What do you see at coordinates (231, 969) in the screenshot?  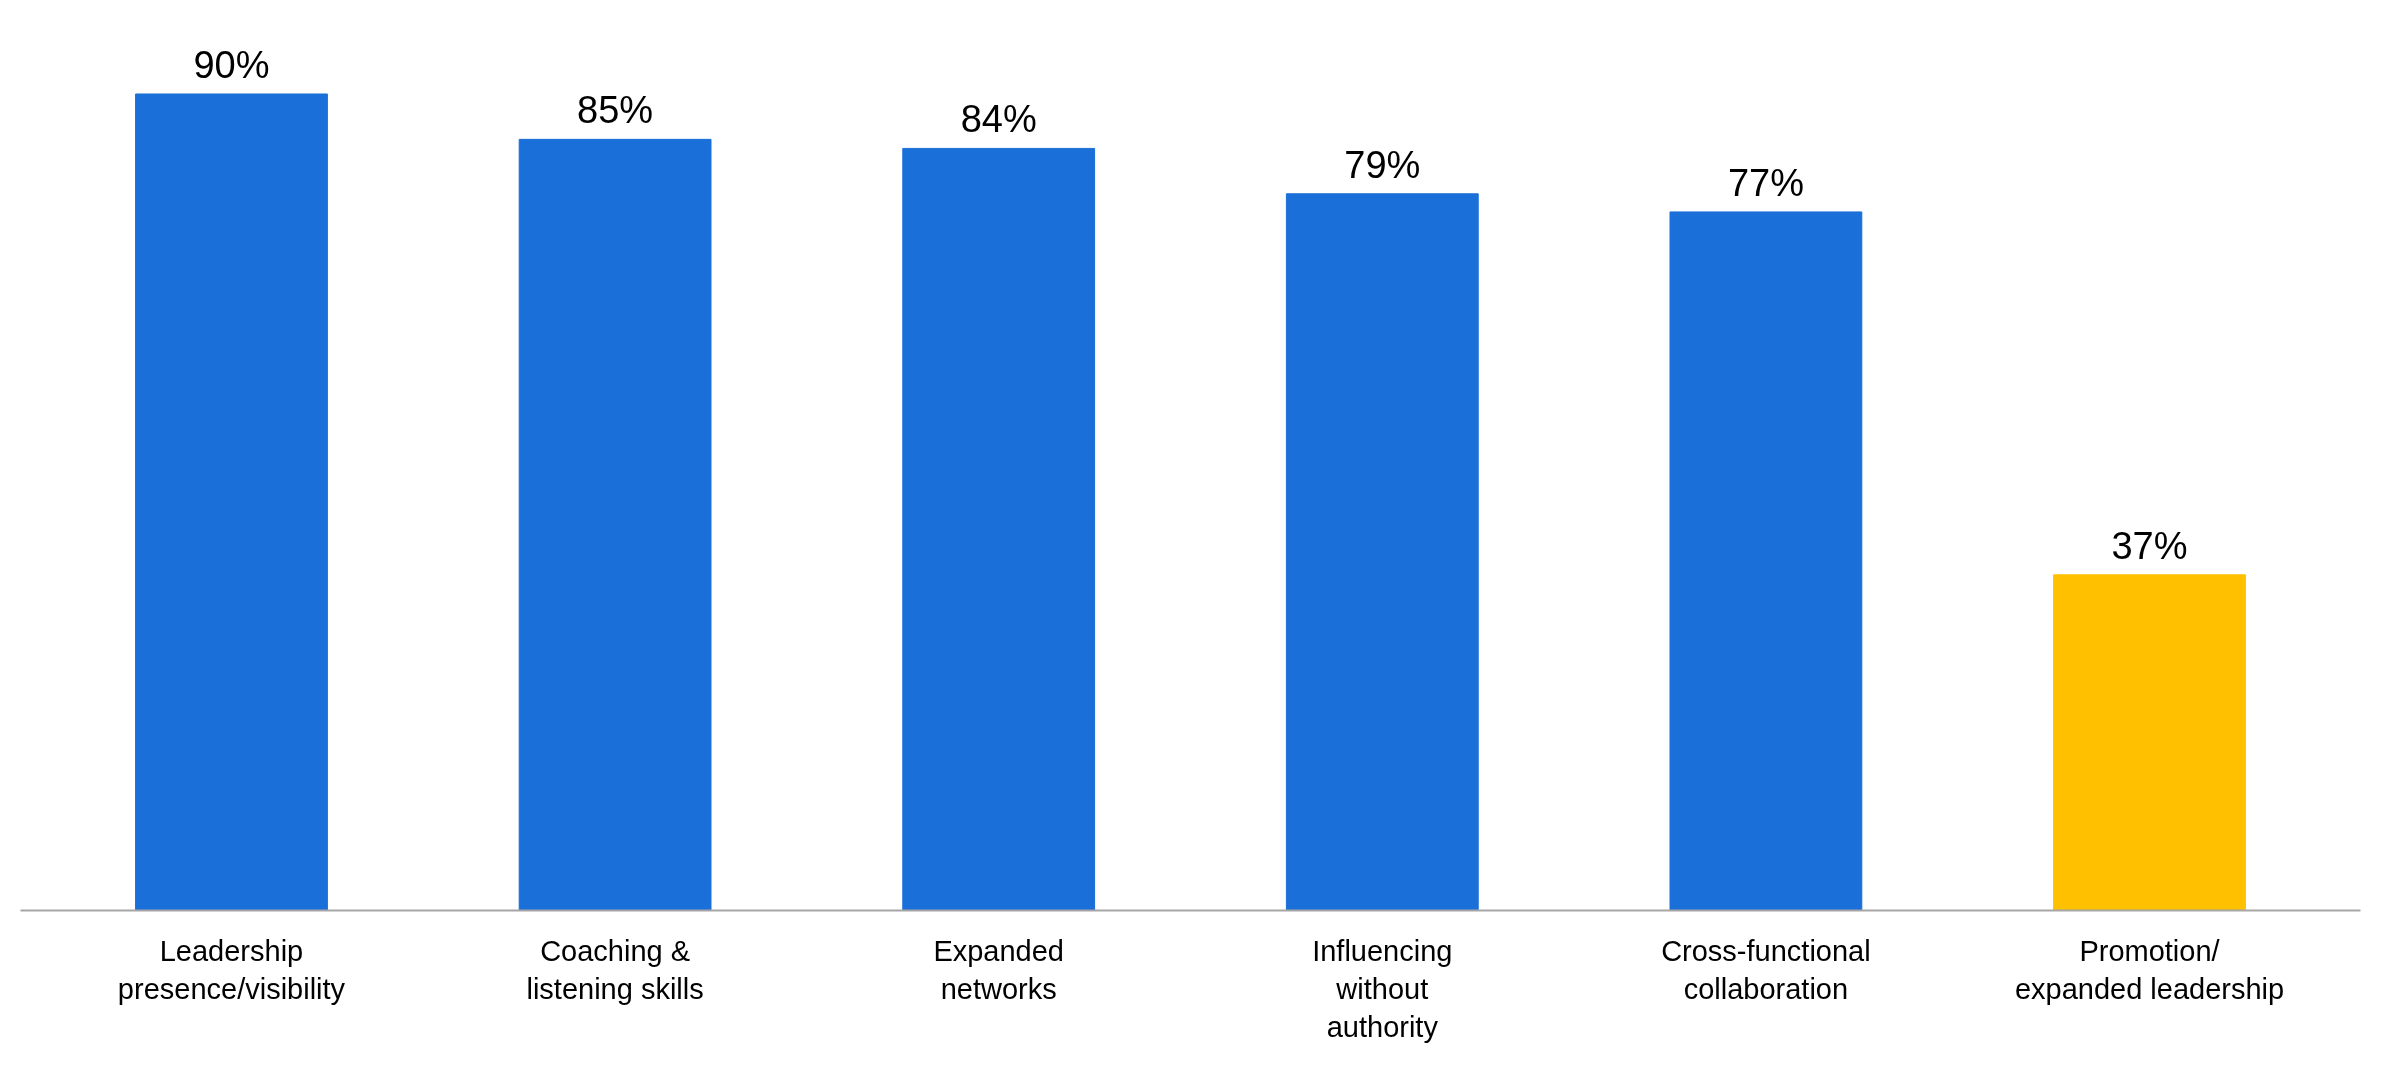 I see `x-tick-label: Leadership presence/visibility` at bounding box center [231, 969].